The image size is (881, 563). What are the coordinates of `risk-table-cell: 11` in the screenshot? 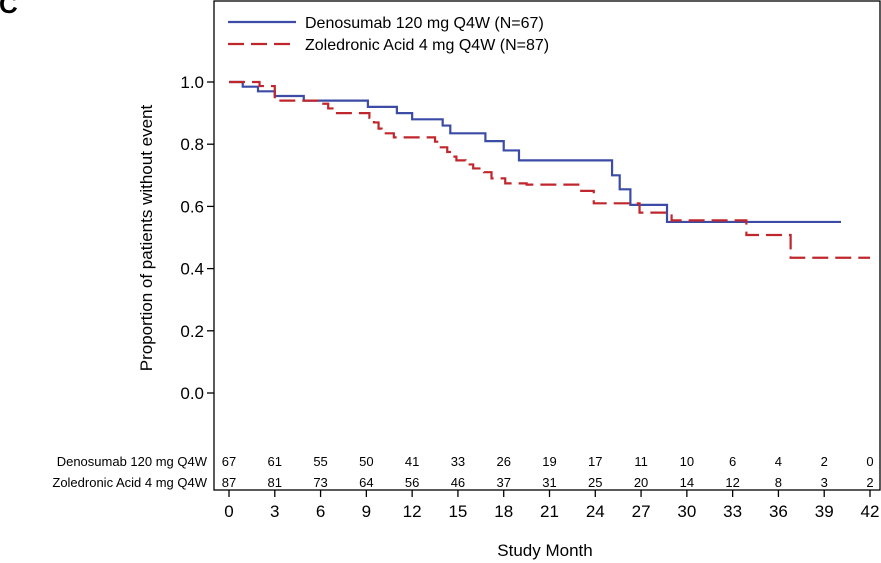 It's located at (641, 461).